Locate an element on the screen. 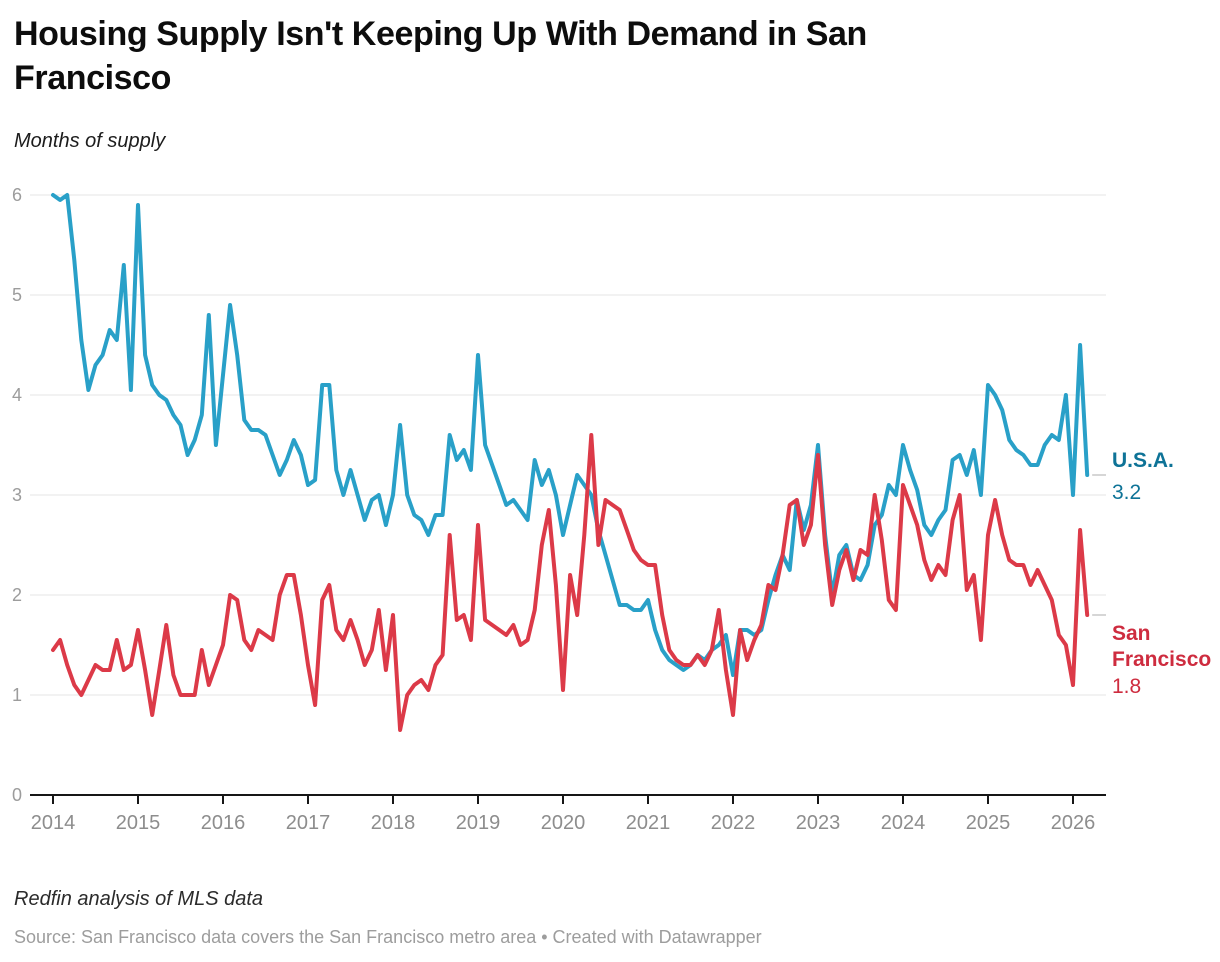 Image resolution: width=1220 pixels, height=962 pixels. y-axis-label-2: 2 is located at coordinates (16, 595).